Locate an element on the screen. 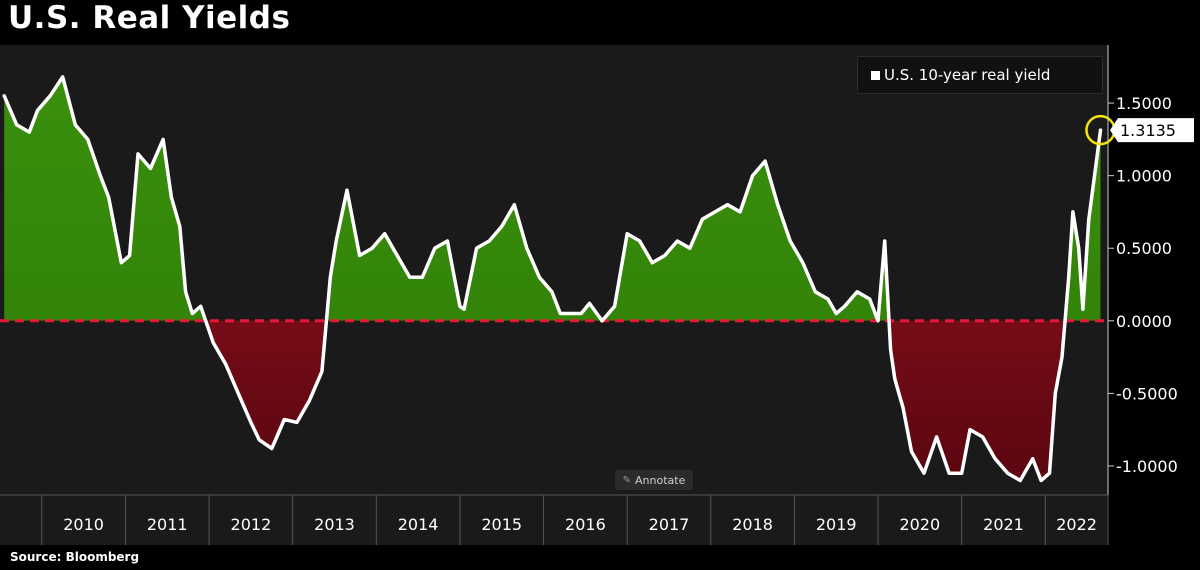 This screenshot has height=570, width=1200. source-note: Source: Bloomberg is located at coordinates (75, 557).